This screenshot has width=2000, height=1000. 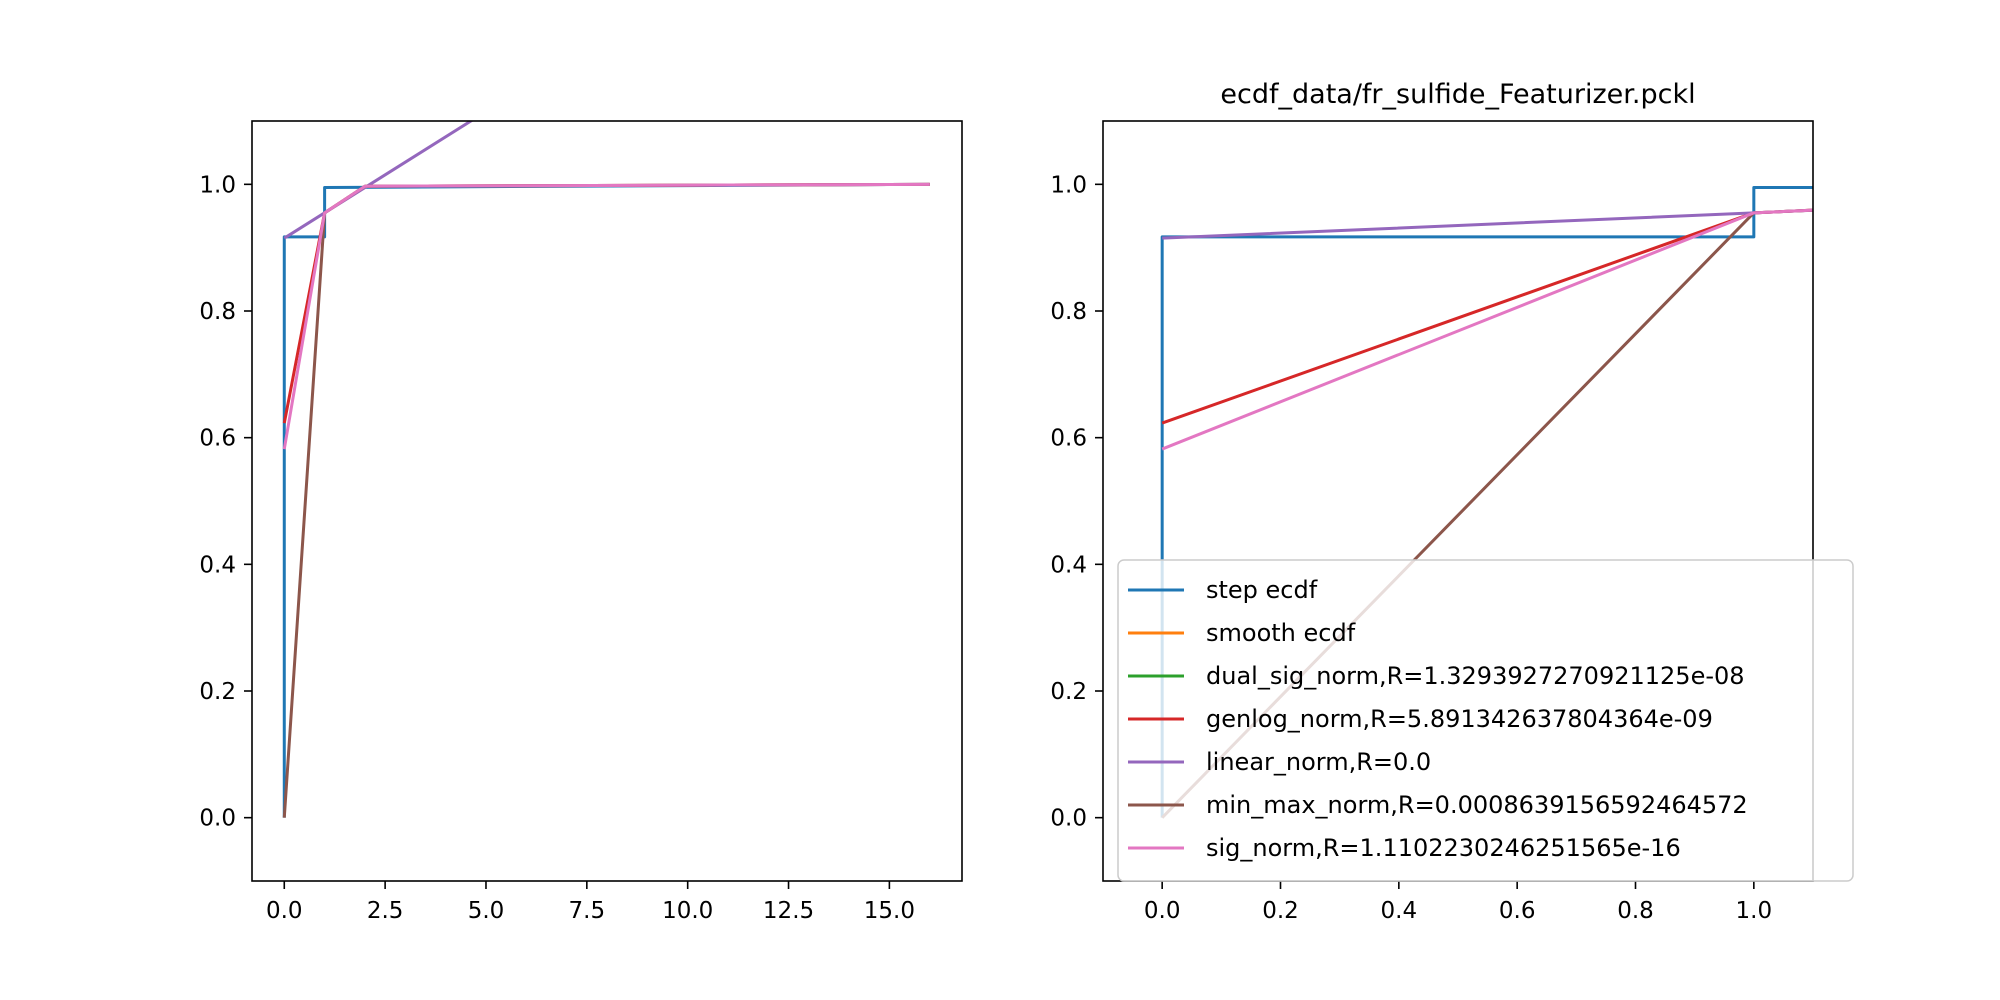 What do you see at coordinates (1475, 676) in the screenshot?
I see `legend-label: dual_sig_norm,R=1.3293927270921125e-08` at bounding box center [1475, 676].